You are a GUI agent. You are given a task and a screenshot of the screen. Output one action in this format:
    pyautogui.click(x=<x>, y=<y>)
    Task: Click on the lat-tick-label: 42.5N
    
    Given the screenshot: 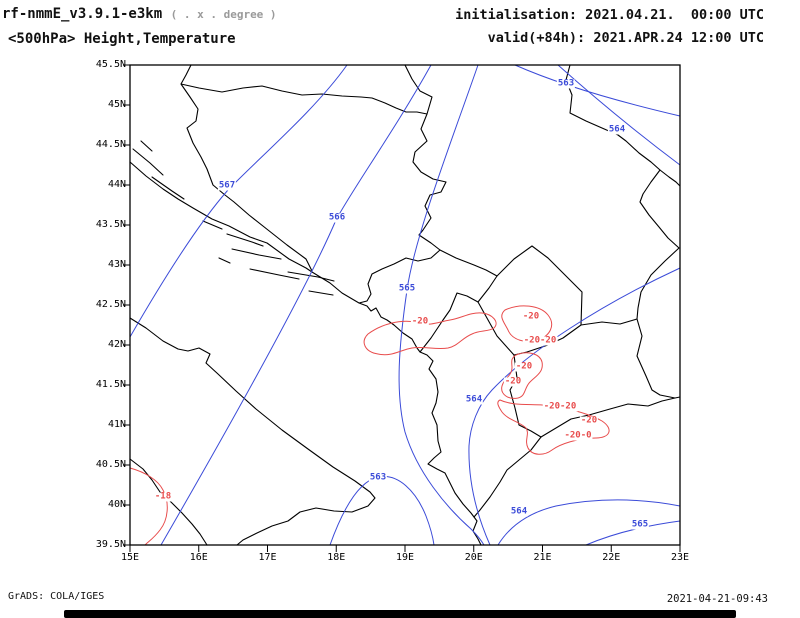 What is the action you would take?
    pyautogui.click(x=110, y=304)
    